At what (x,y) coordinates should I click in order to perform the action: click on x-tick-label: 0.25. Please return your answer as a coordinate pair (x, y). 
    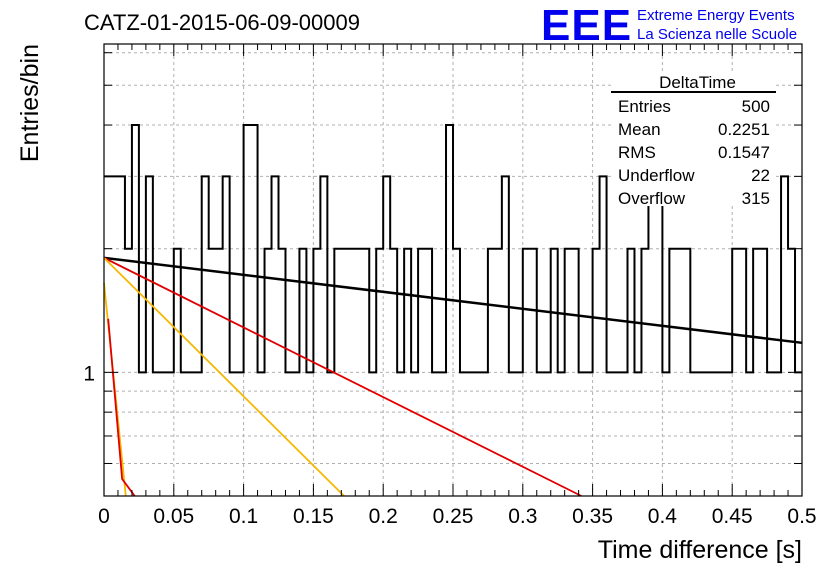
    Looking at the image, I should click on (453, 516).